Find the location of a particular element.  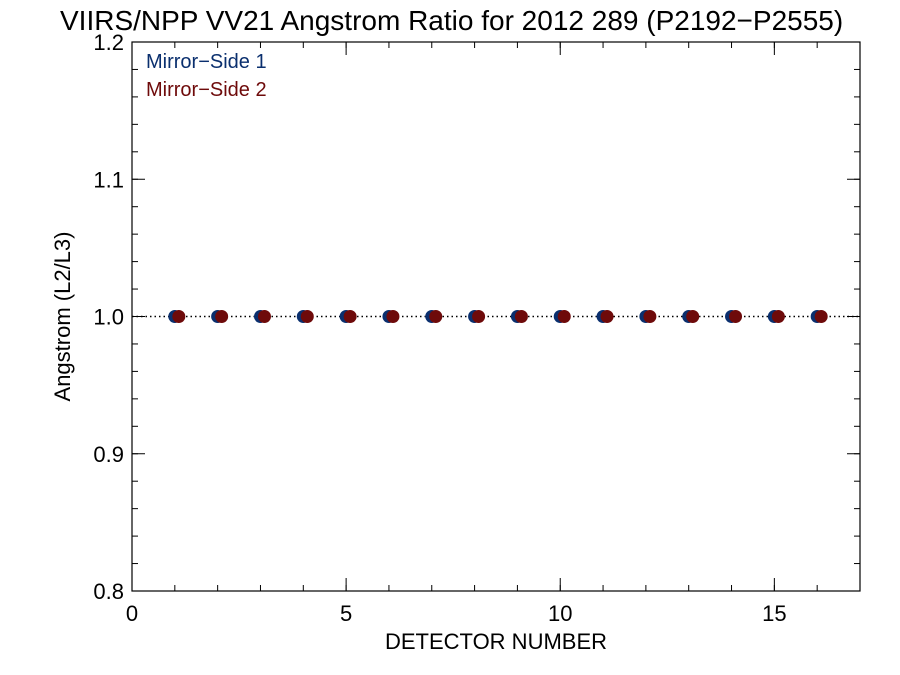

legend: Mirror−Side 1 Mirror−Side 2 is located at coordinates (206, 76).